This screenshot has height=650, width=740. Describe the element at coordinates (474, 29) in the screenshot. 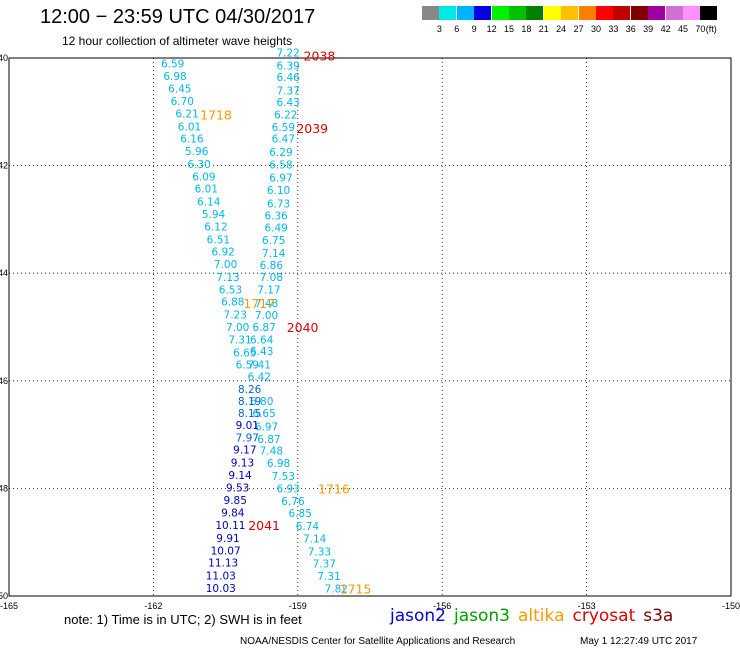

I see `colorbar-label: 9` at that location.